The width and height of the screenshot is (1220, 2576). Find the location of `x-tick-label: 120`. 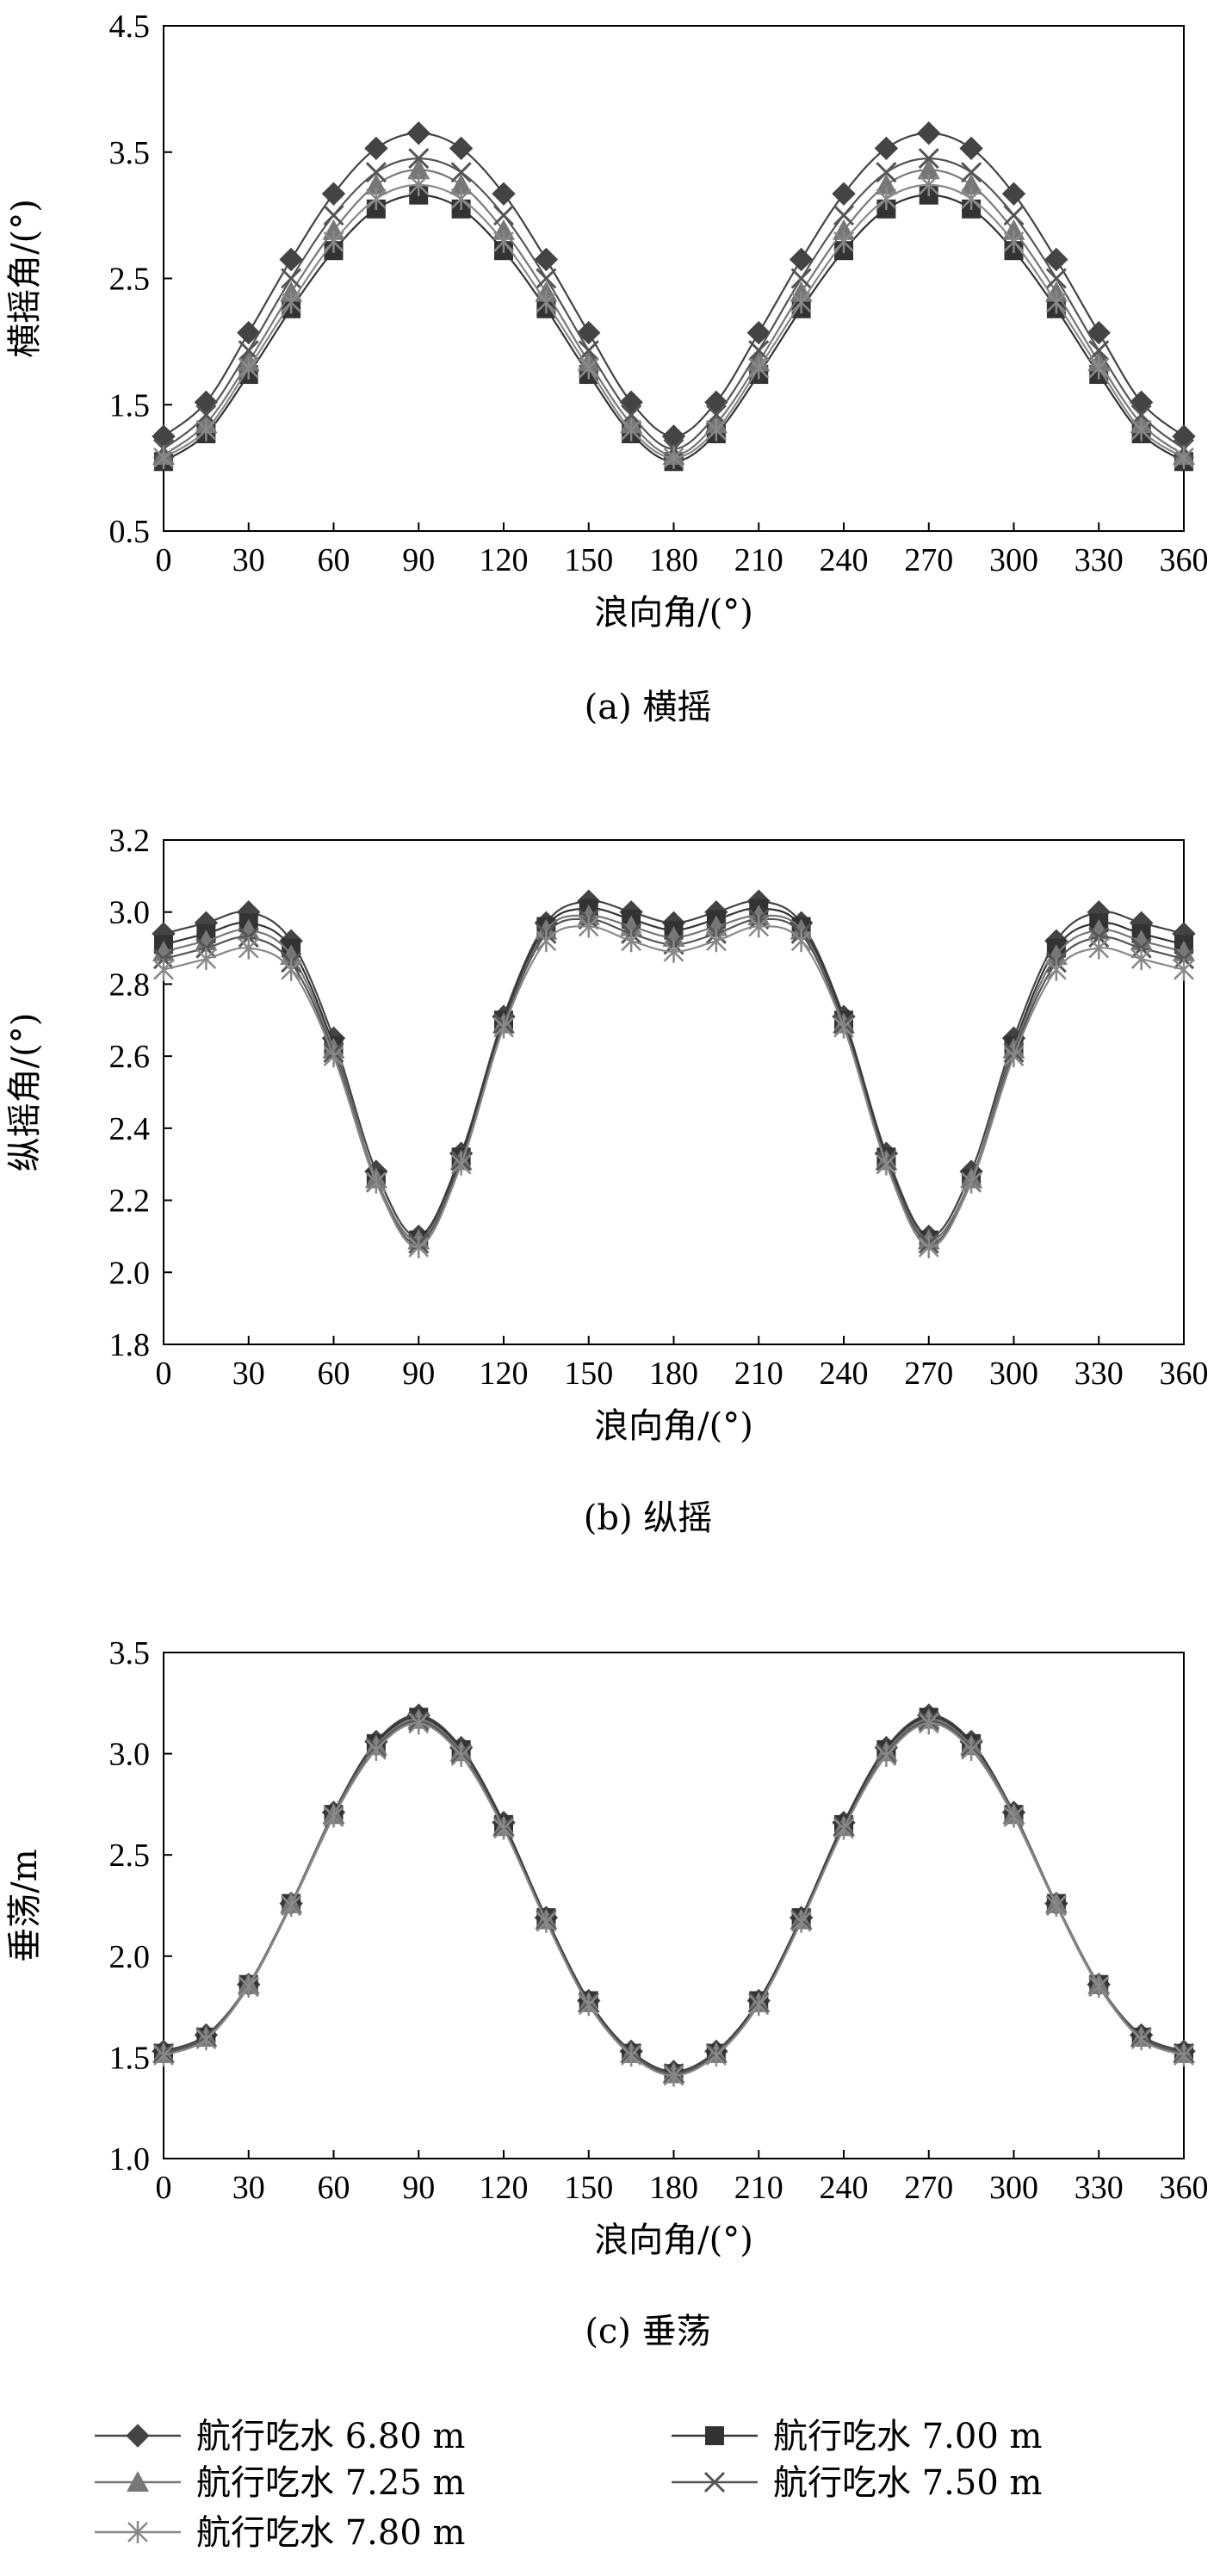

x-tick-label: 120 is located at coordinates (504, 1374).